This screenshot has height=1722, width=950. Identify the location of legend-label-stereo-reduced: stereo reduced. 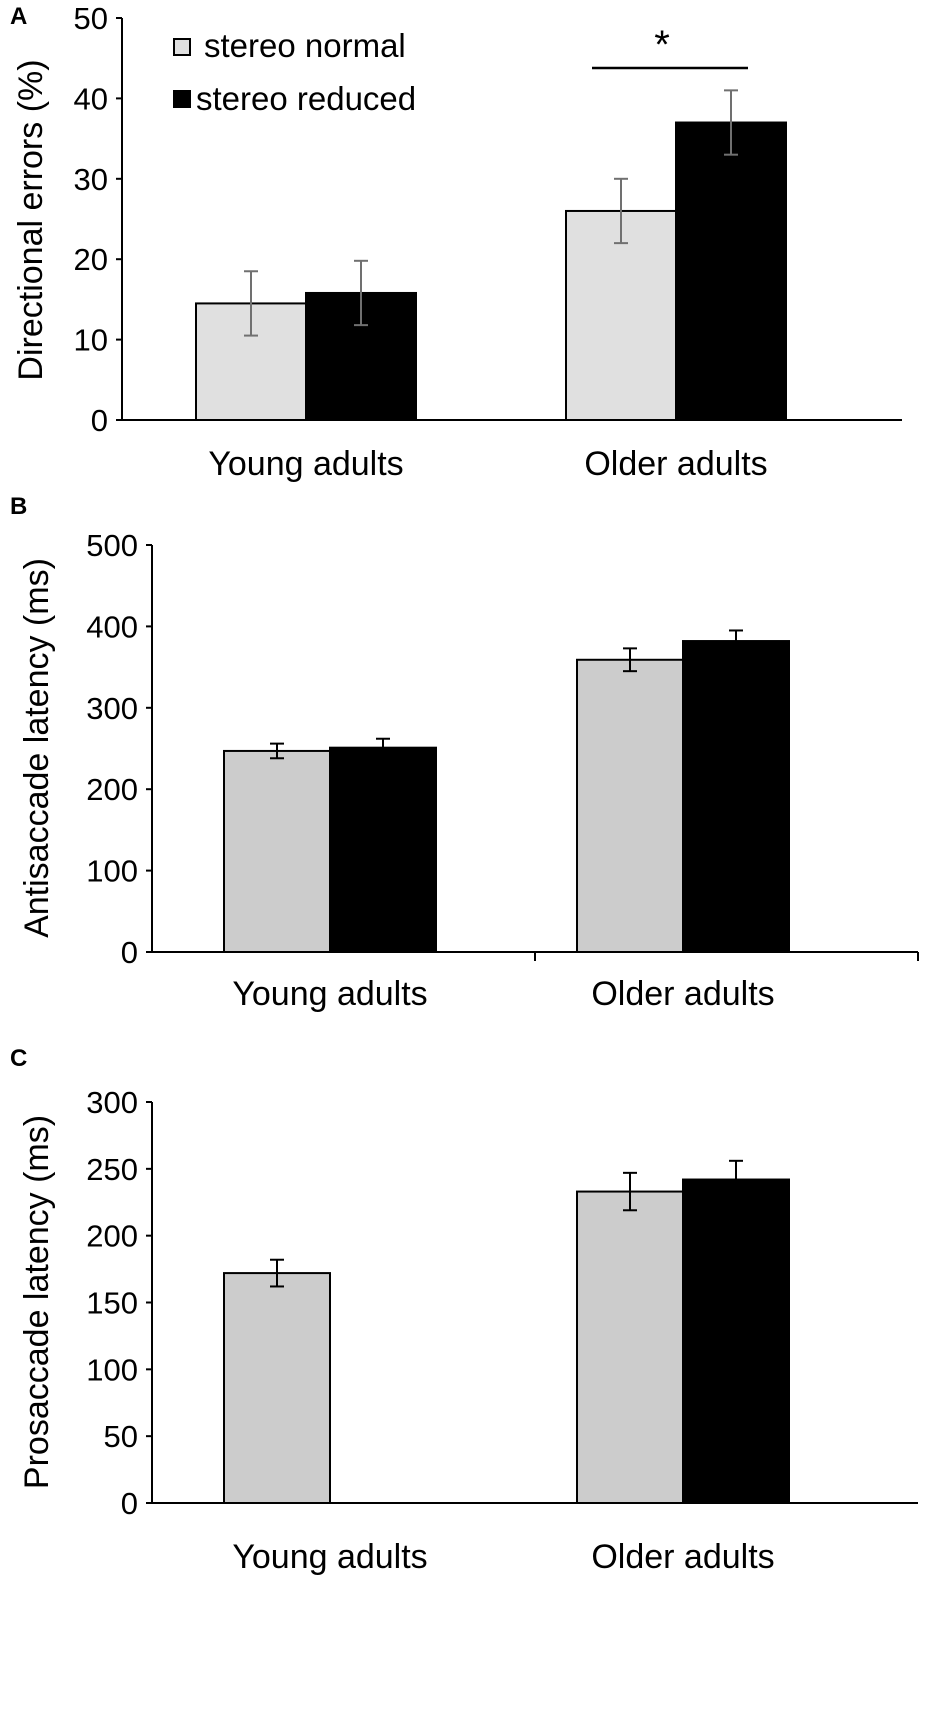
(306, 98).